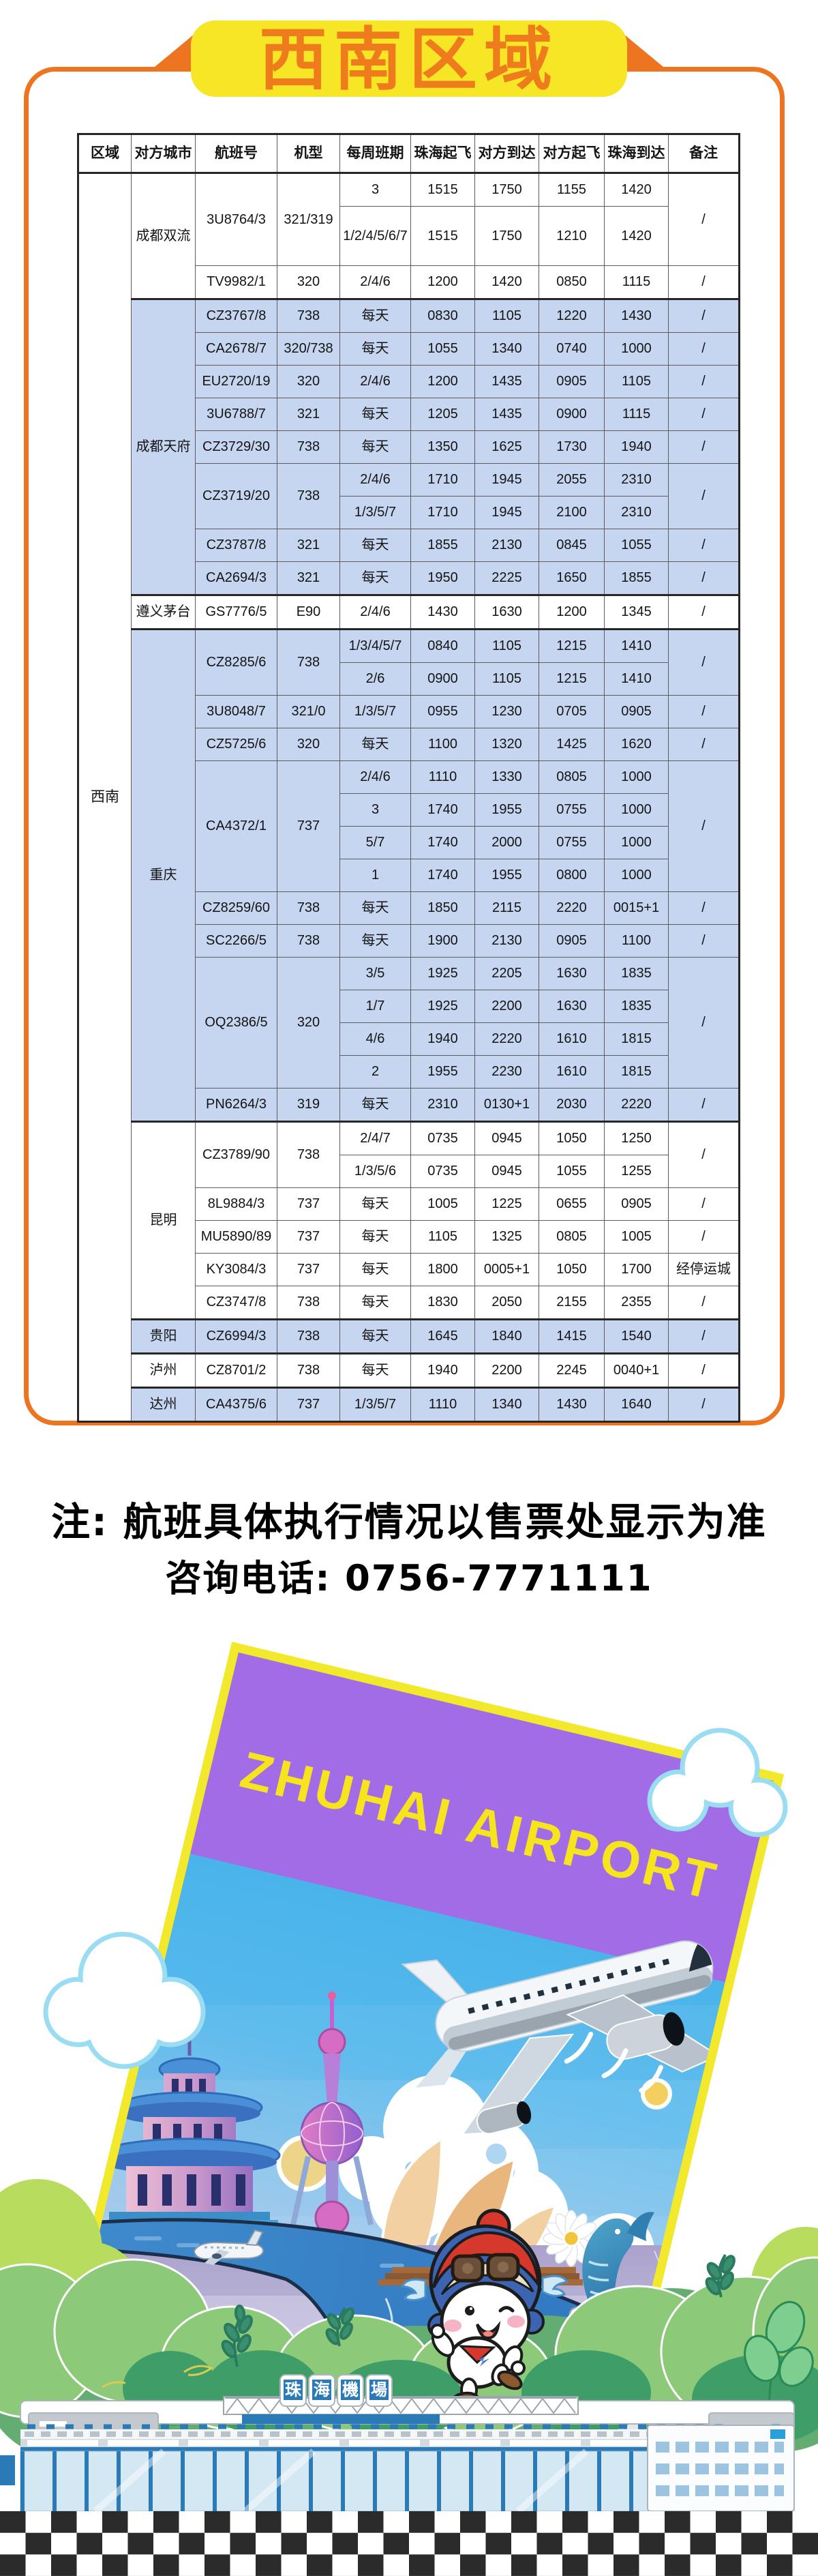 Image resolution: width=818 pixels, height=2576 pixels. Describe the element at coordinates (236, 711) in the screenshot. I see `flight-no-cell: 3U8048/7` at that location.